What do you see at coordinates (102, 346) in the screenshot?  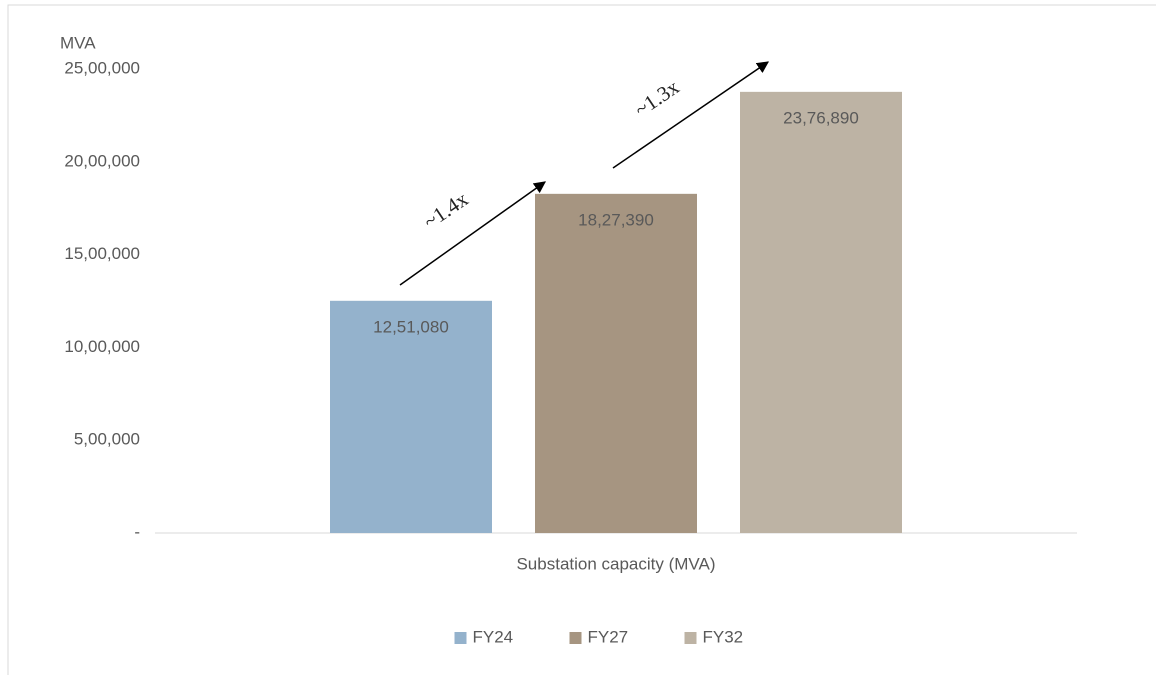 I see `y-tick-label: 10,00,000` at bounding box center [102, 346].